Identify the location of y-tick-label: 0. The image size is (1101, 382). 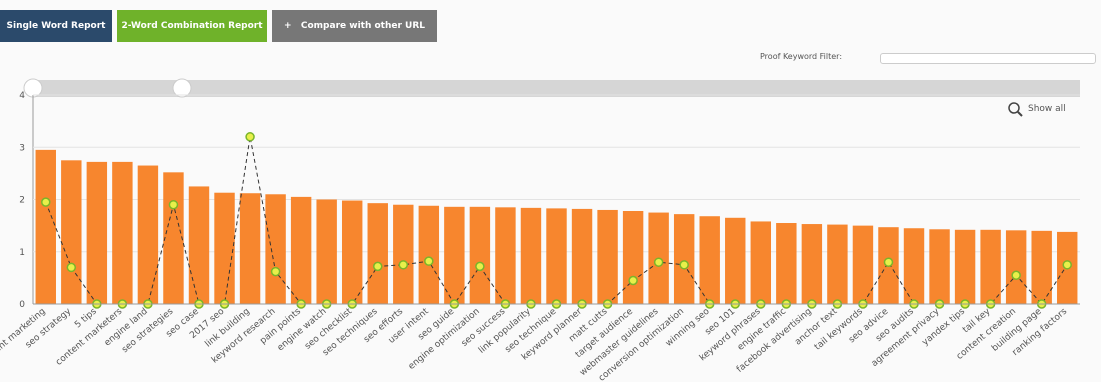
(22, 305).